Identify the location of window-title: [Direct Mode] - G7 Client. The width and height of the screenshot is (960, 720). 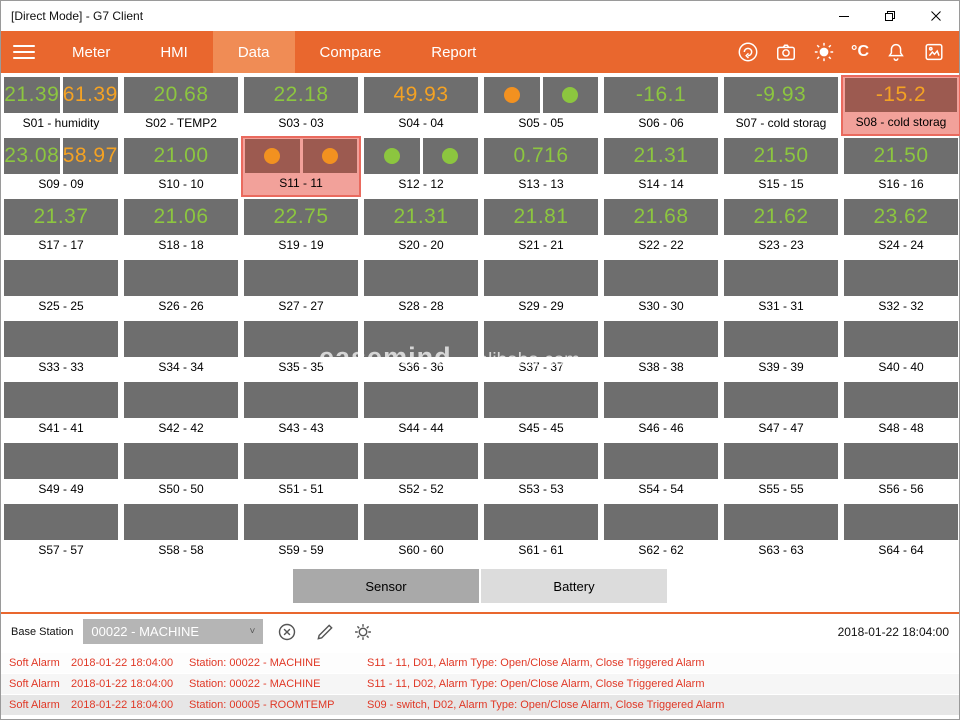
(77, 16).